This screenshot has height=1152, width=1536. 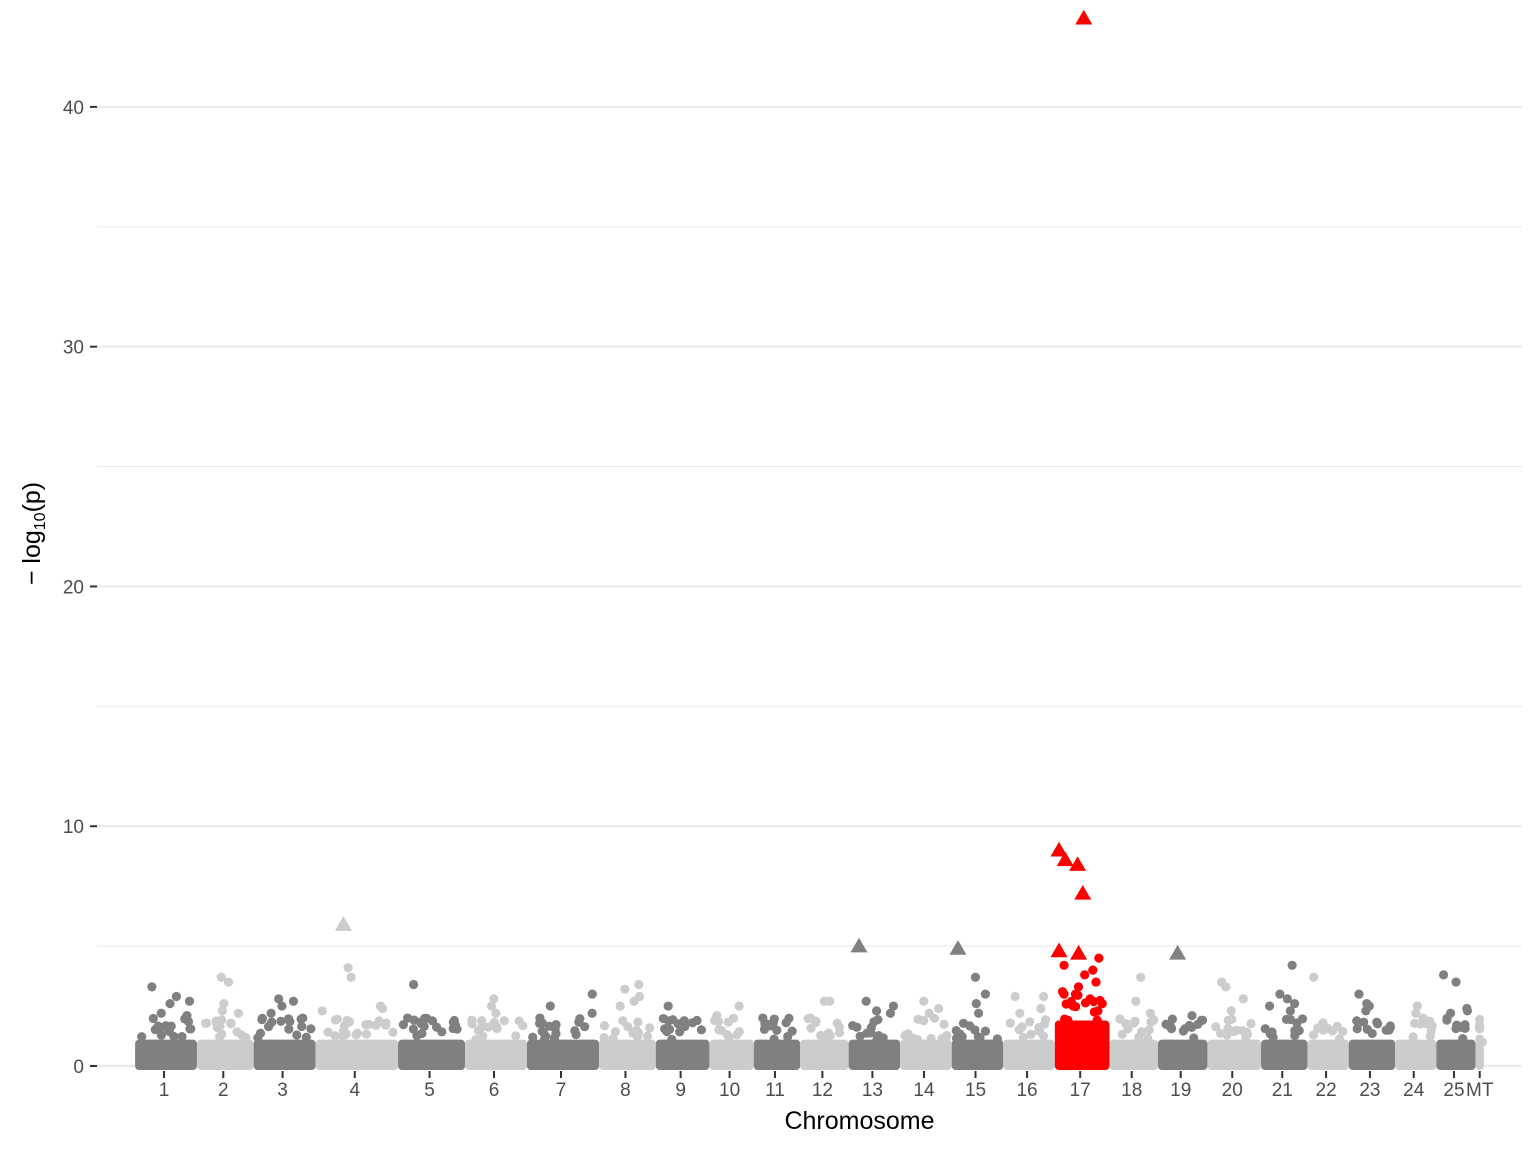 What do you see at coordinates (561, 1090) in the screenshot?
I see `x-tick-label-7: 7` at bounding box center [561, 1090].